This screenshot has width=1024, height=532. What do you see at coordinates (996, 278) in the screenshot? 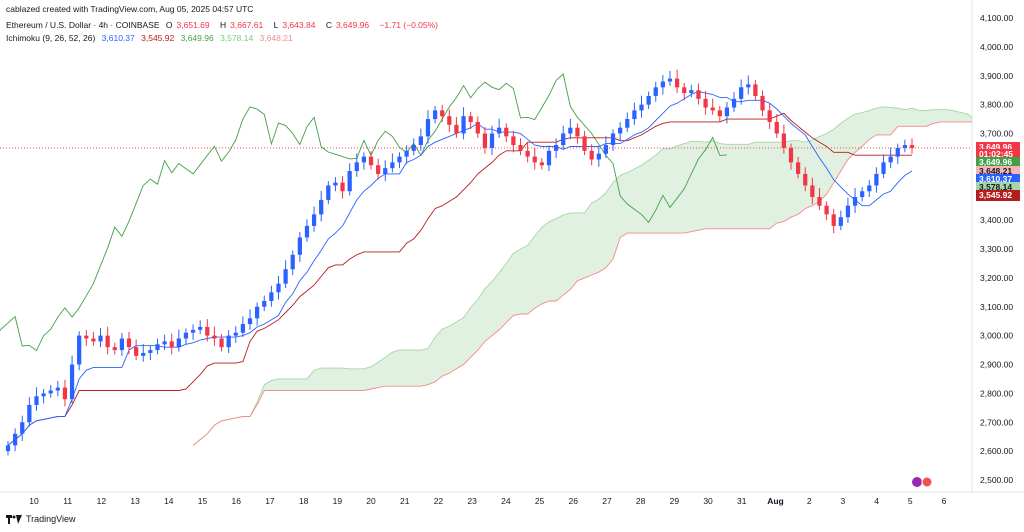
I see `y-tick-label: 3,200.00` at bounding box center [996, 278].